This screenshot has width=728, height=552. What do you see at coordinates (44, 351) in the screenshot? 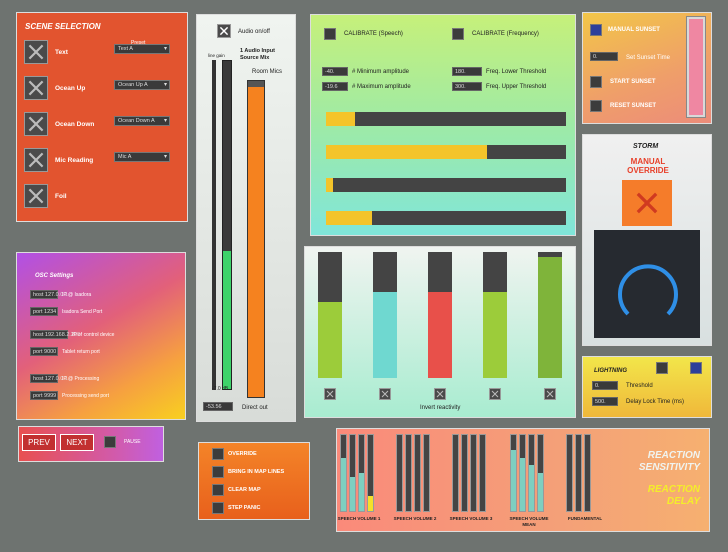
I see `osc-value-3: port 9000` at bounding box center [44, 351].